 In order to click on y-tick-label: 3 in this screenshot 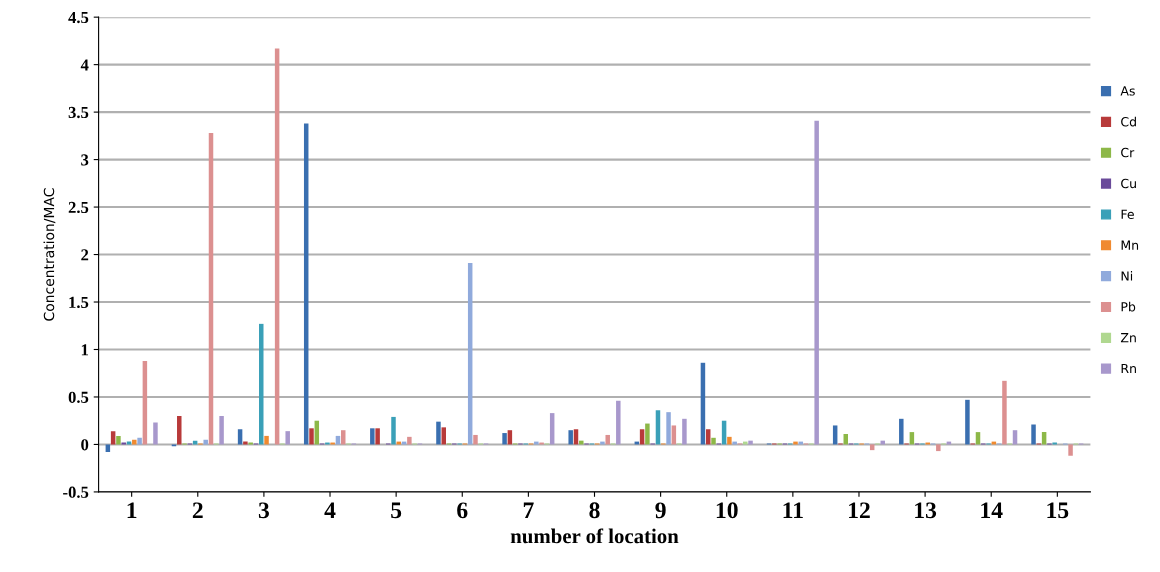, I will do `click(85, 160)`.